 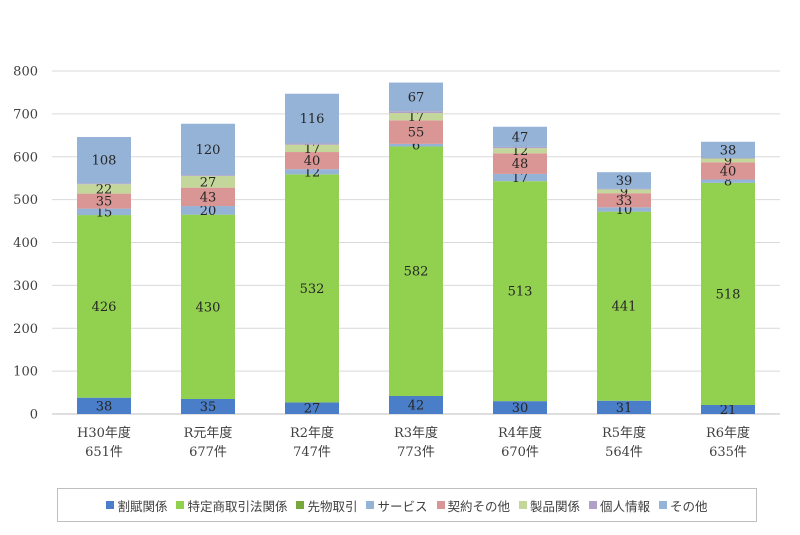 I want to click on legend-item-5: 契約その他, so click(x=473, y=505).